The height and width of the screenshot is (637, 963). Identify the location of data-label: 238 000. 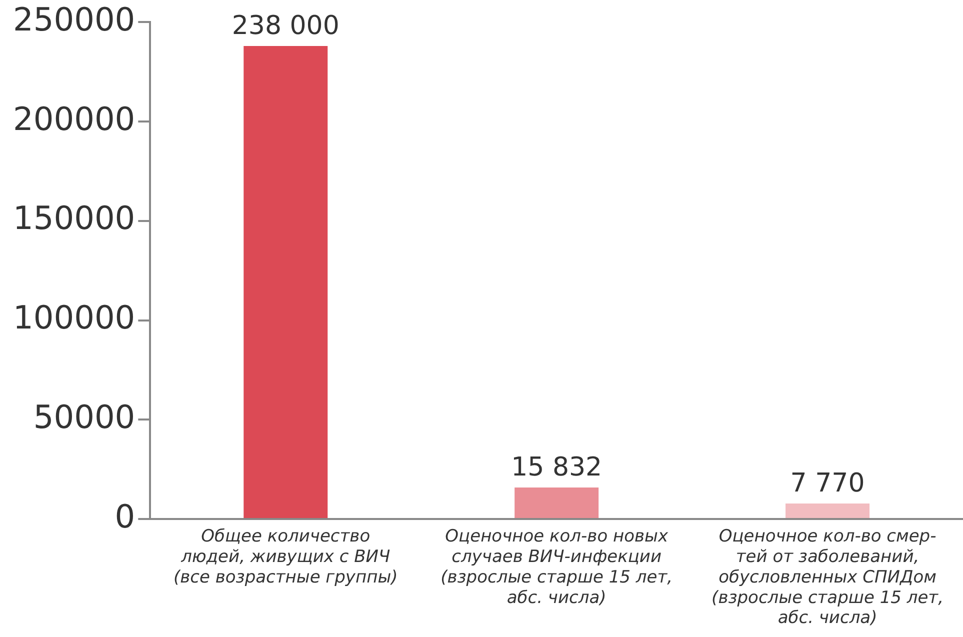
(286, 25).